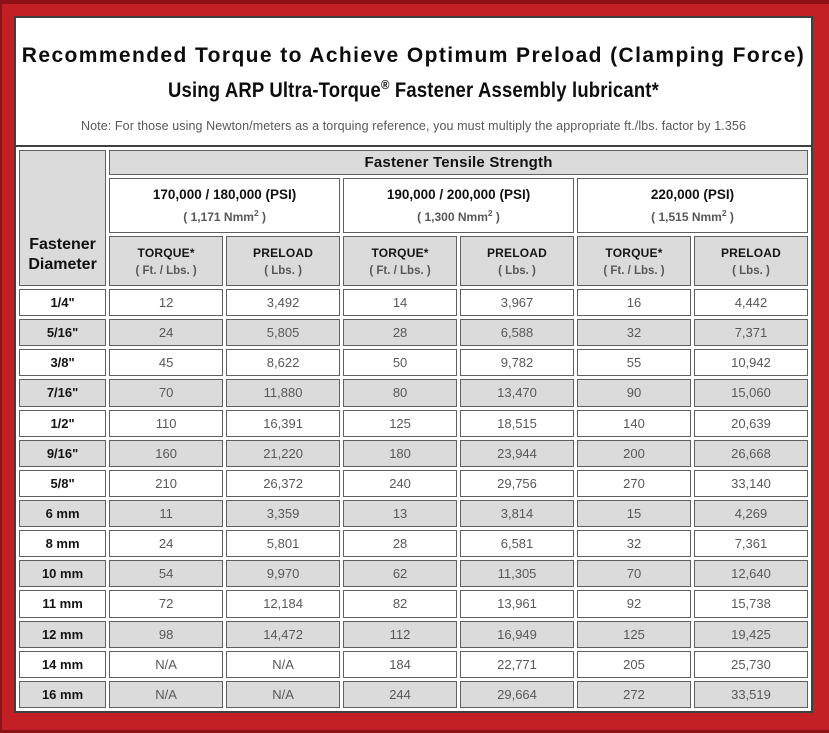  I want to click on torque-cell: 55, so click(634, 363).